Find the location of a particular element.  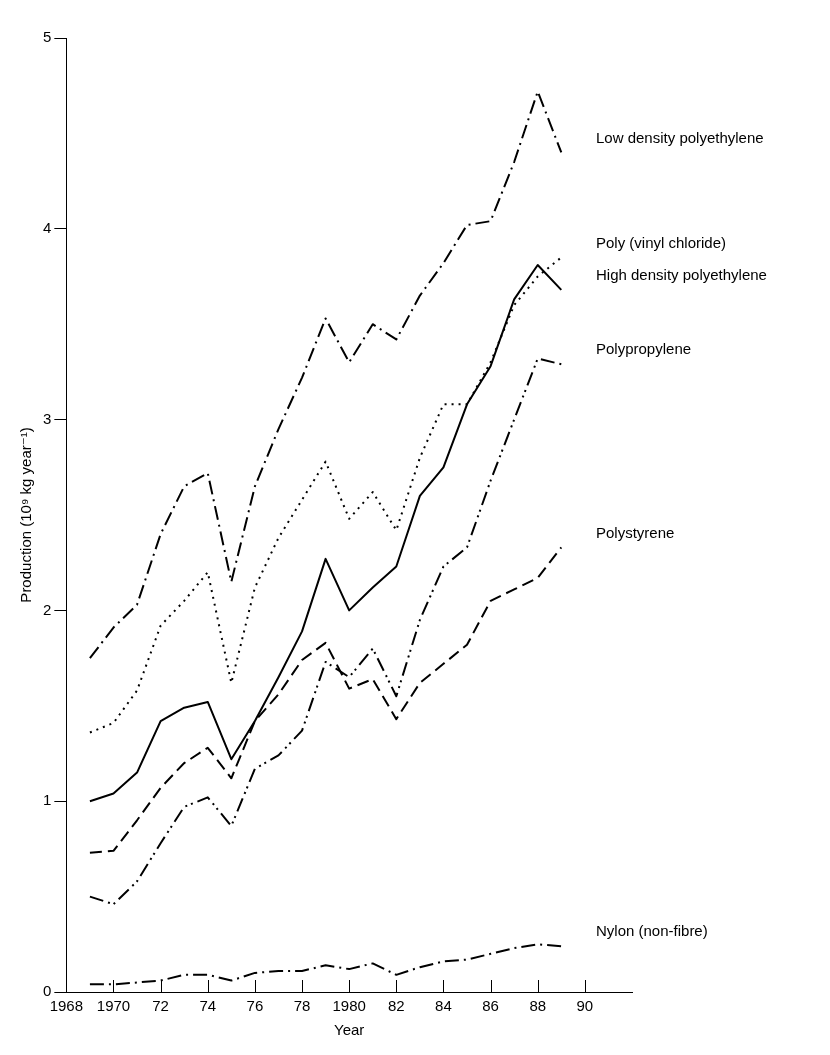

y-tick-label: 3 is located at coordinates (47, 418).